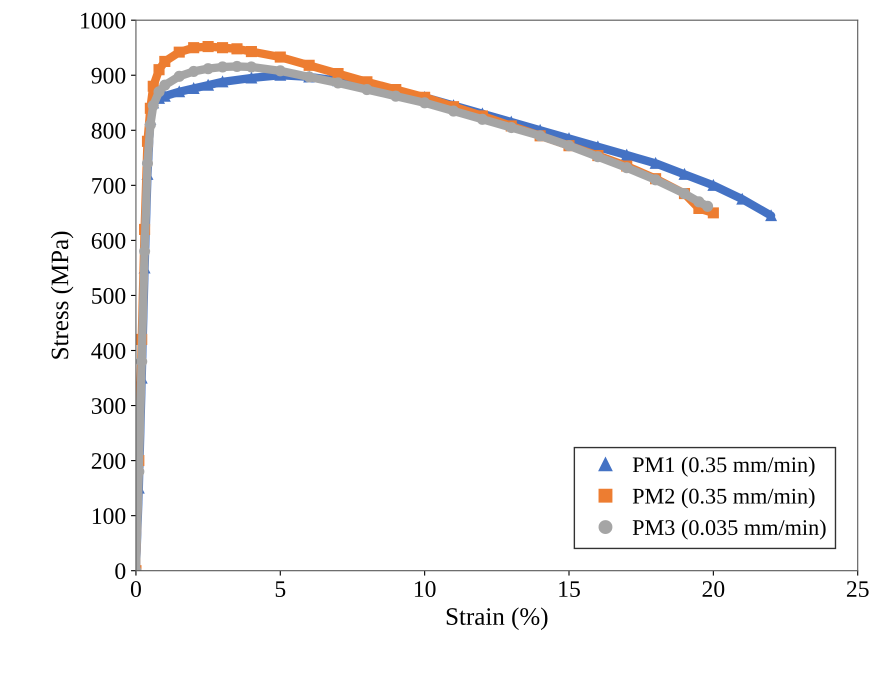 The width and height of the screenshot is (877, 673). Describe the element at coordinates (108, 350) in the screenshot. I see `y-tick-label: 400` at that location.